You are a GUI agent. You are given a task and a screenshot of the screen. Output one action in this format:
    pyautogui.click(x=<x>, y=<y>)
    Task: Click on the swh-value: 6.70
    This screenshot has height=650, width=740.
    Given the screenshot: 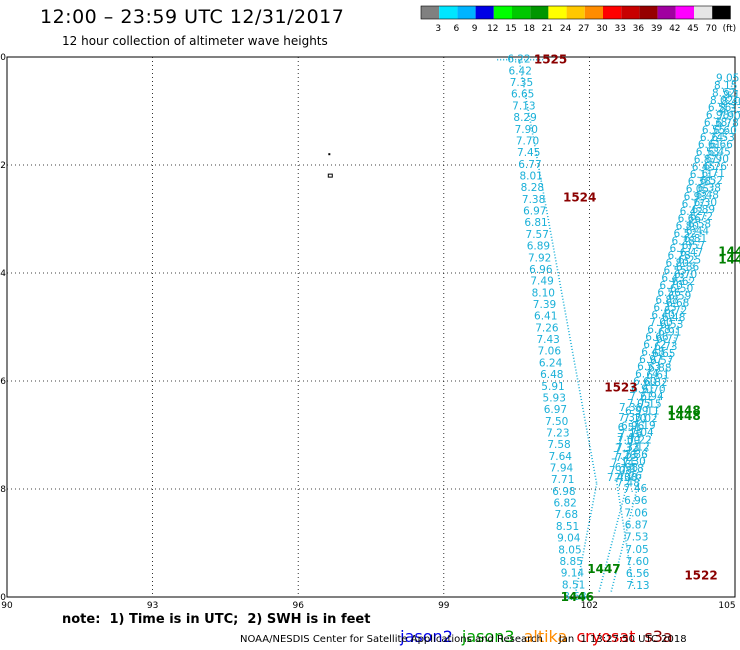 What is the action you would take?
    pyautogui.click(x=670, y=286)
    